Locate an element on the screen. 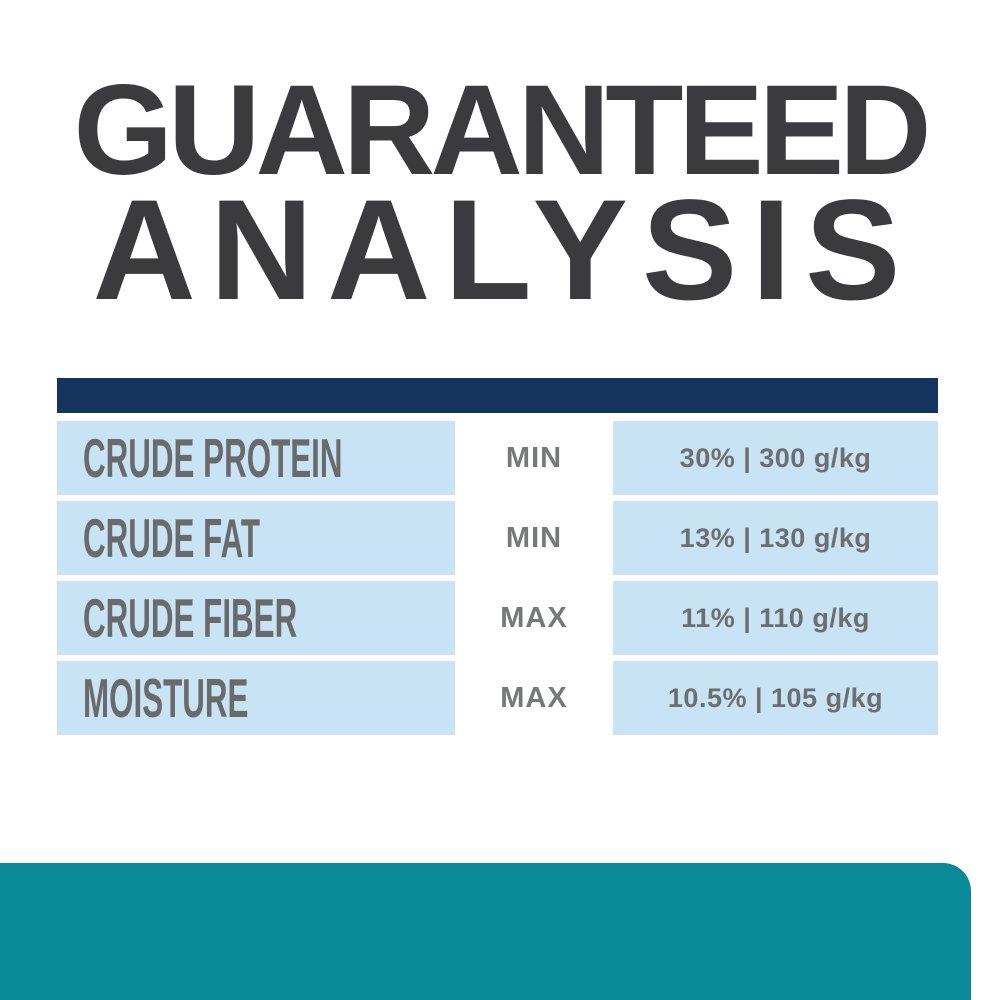 Image resolution: width=1000 pixels, height=1000 pixels. table-row: MOISTURE MAX 10.5% | 105 g/kg is located at coordinates (497, 698).